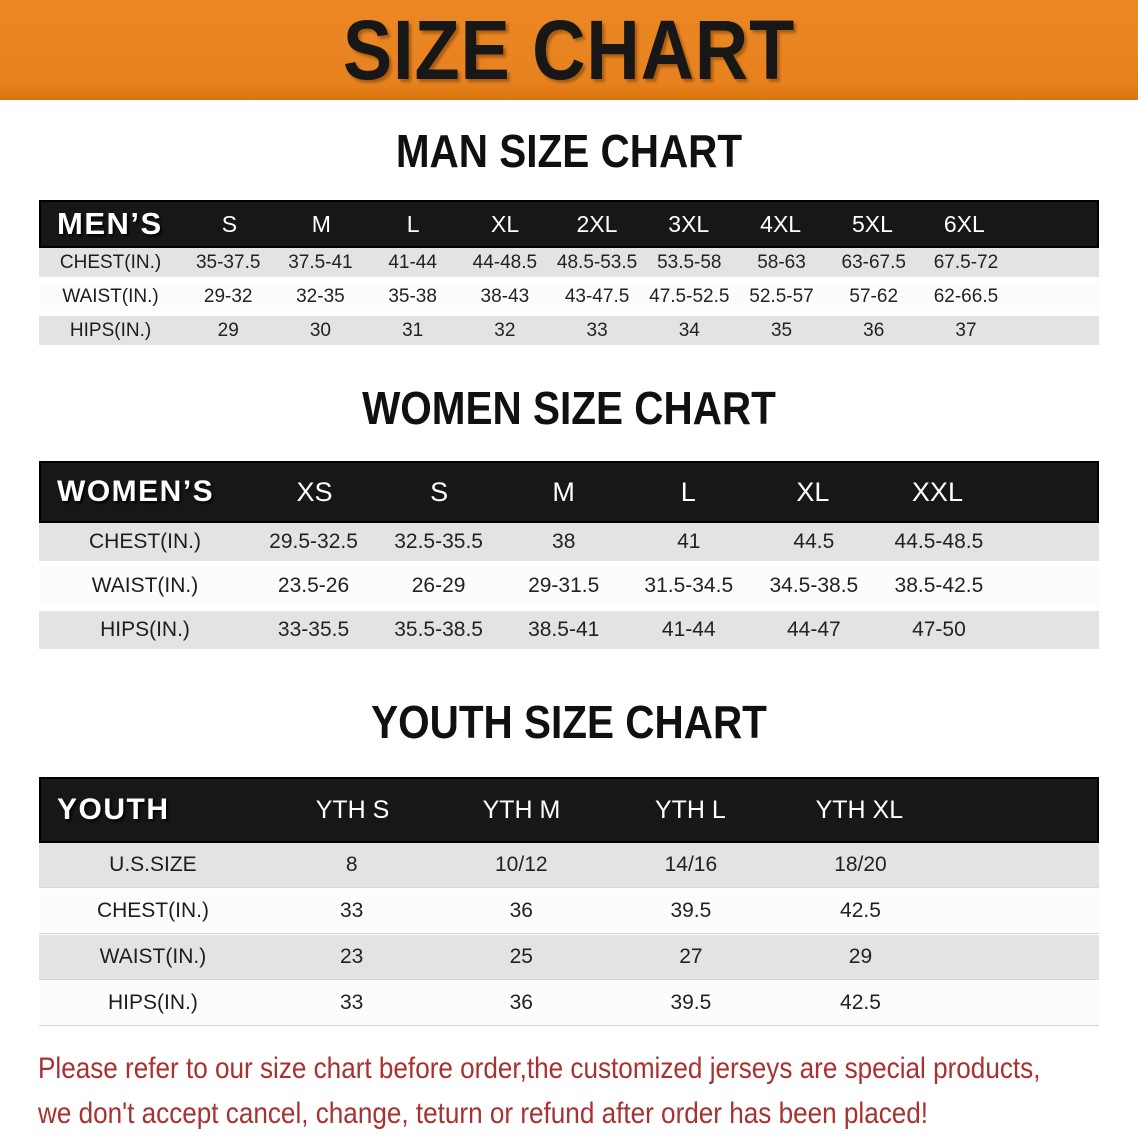 The height and width of the screenshot is (1136, 1138). What do you see at coordinates (505, 296) in the screenshot?
I see `size-value: 38-43` at bounding box center [505, 296].